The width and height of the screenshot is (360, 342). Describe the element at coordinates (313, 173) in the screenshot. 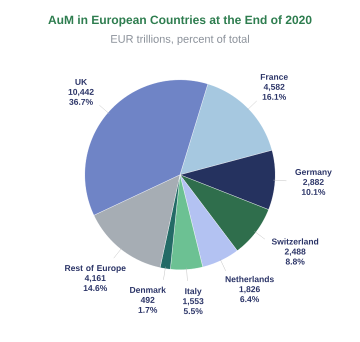

I see `slice-label: Germany` at that location.